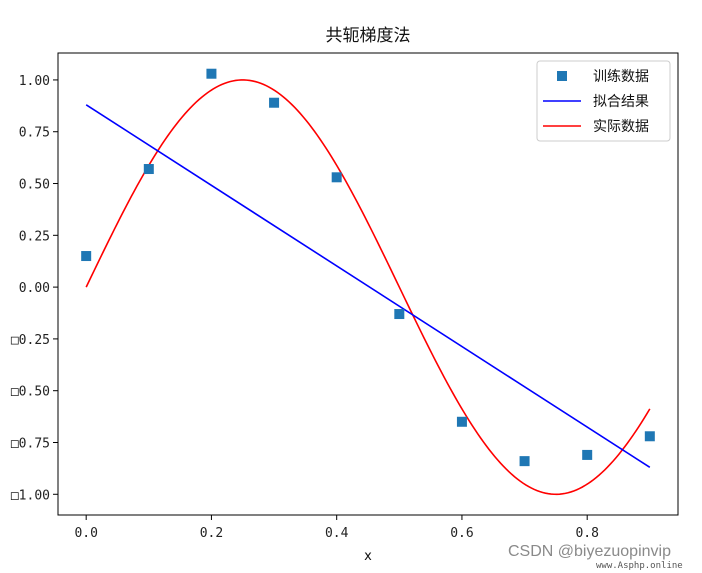 This screenshot has height=573, width=702. What do you see at coordinates (30, 340) in the screenshot?
I see `y-tick-label: □0.25` at bounding box center [30, 340].